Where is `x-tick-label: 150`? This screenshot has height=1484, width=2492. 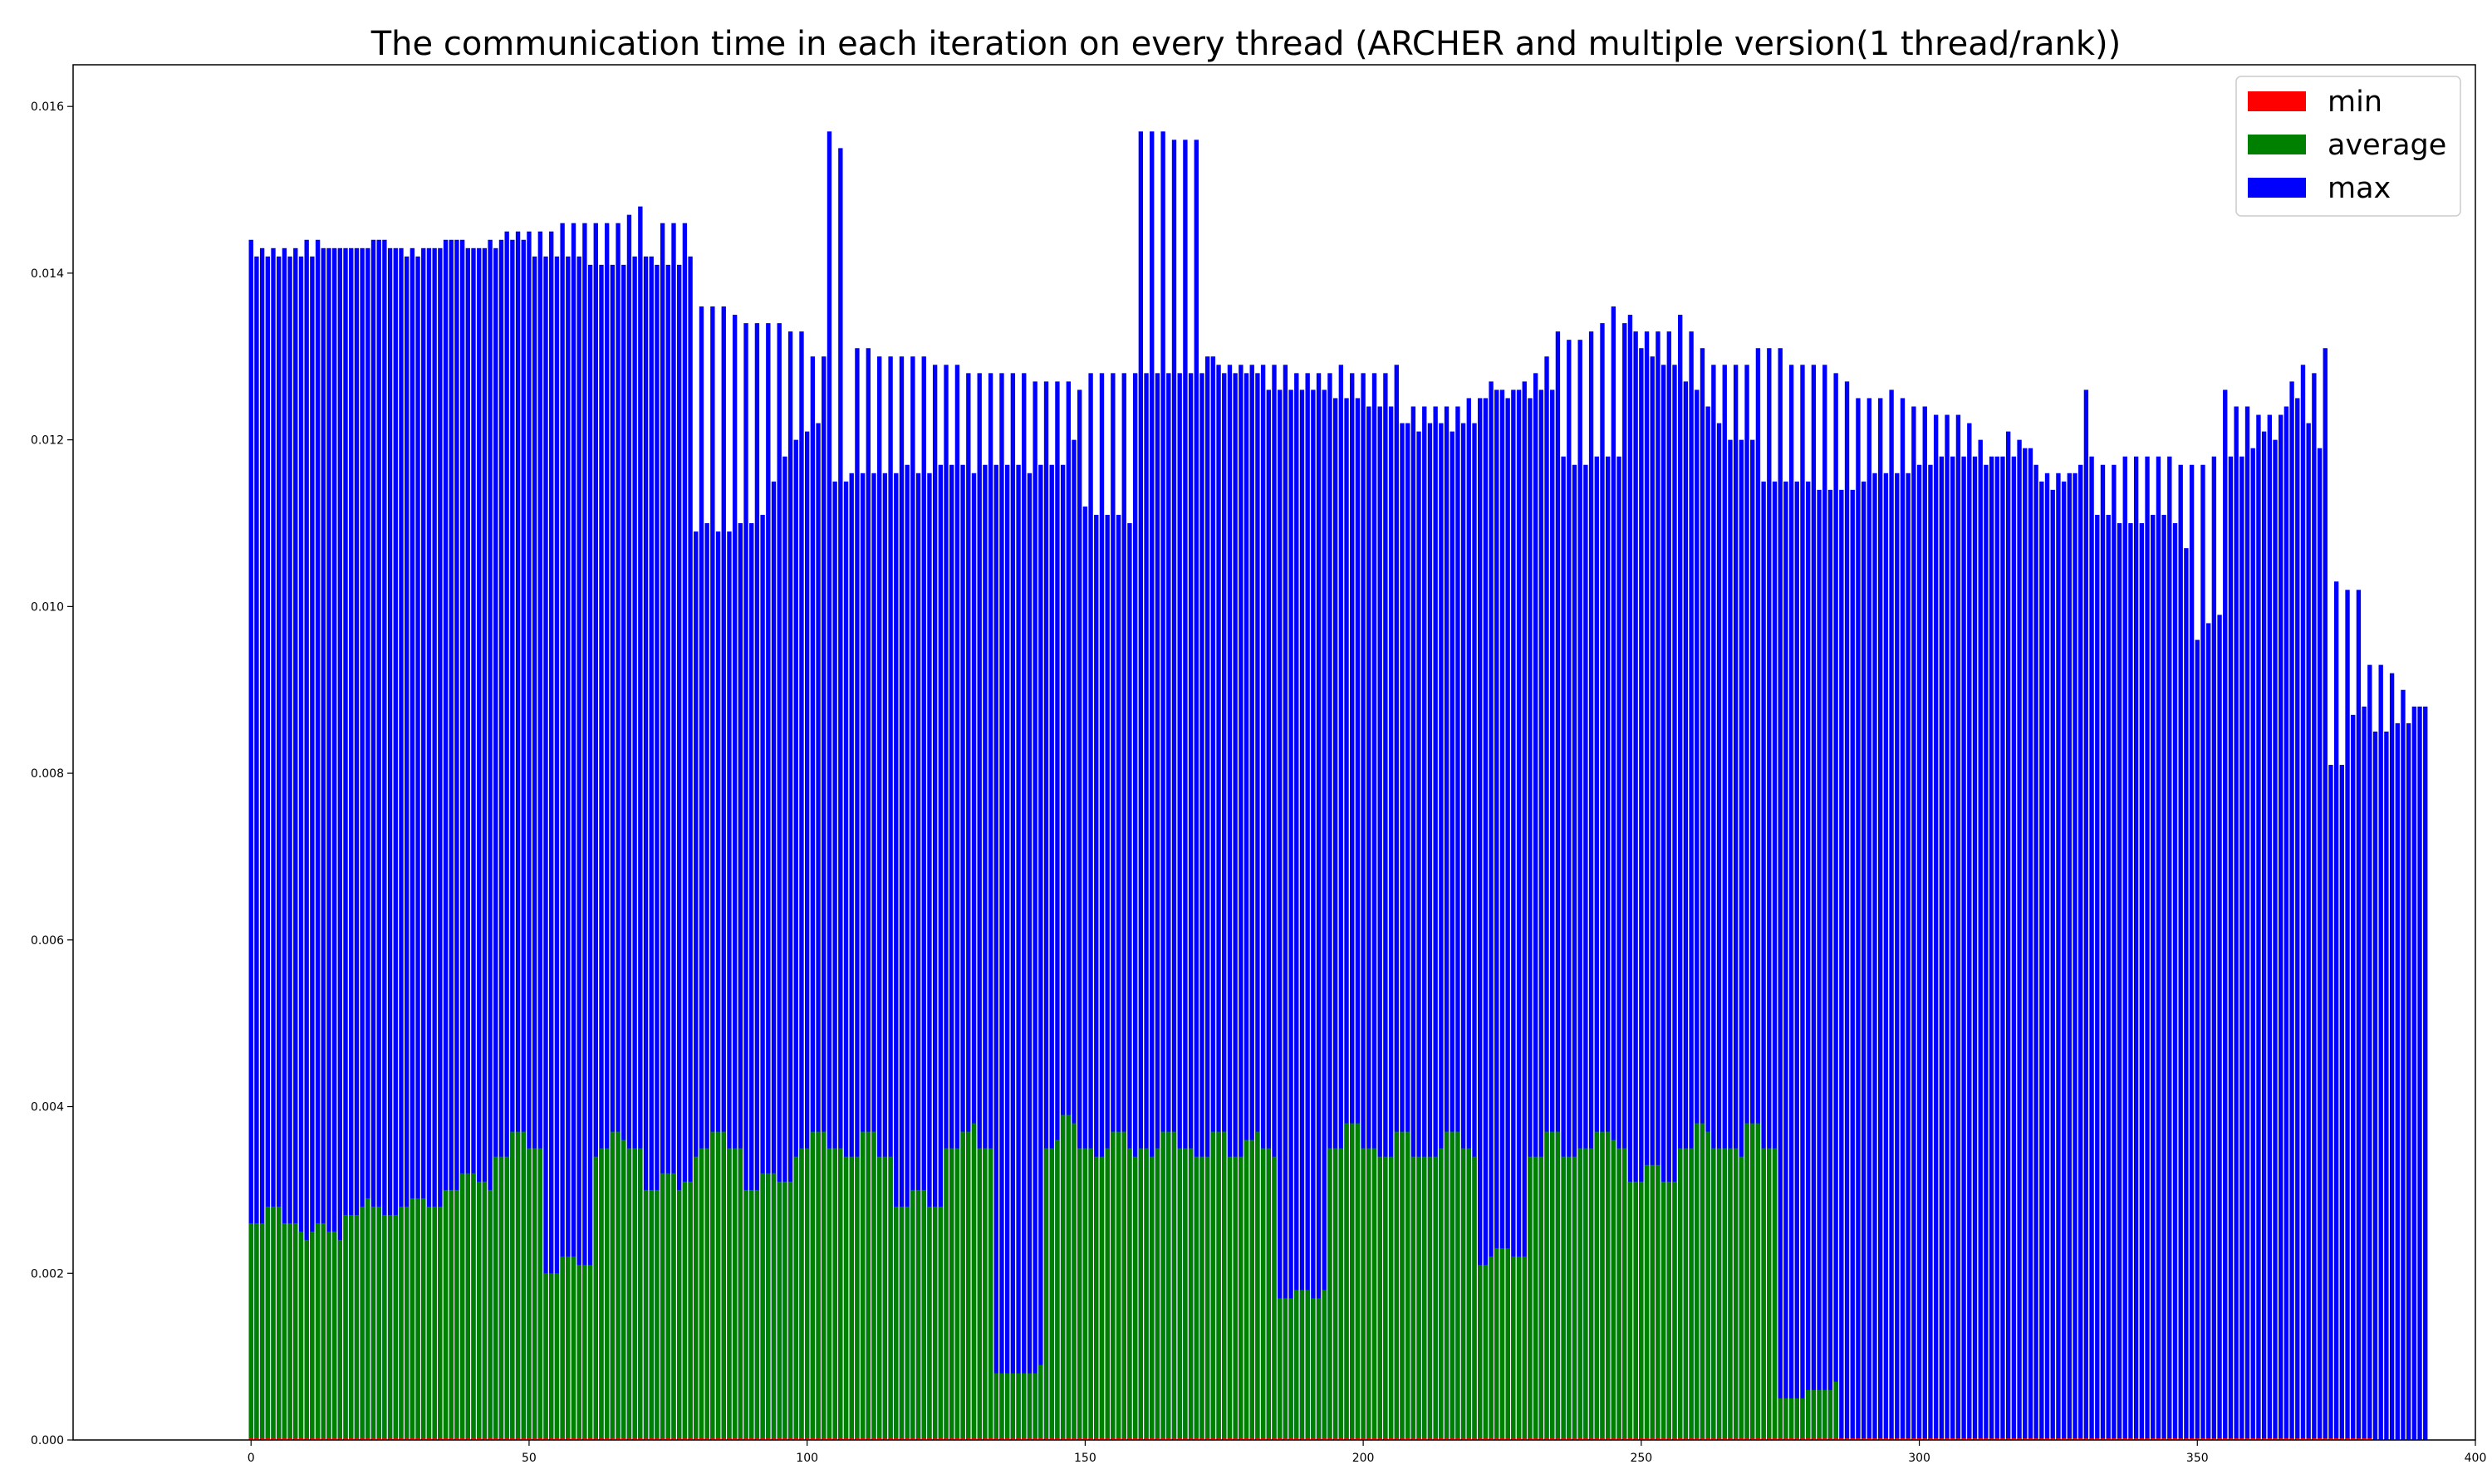 x-tick-label: 150 is located at coordinates (1085, 1458).